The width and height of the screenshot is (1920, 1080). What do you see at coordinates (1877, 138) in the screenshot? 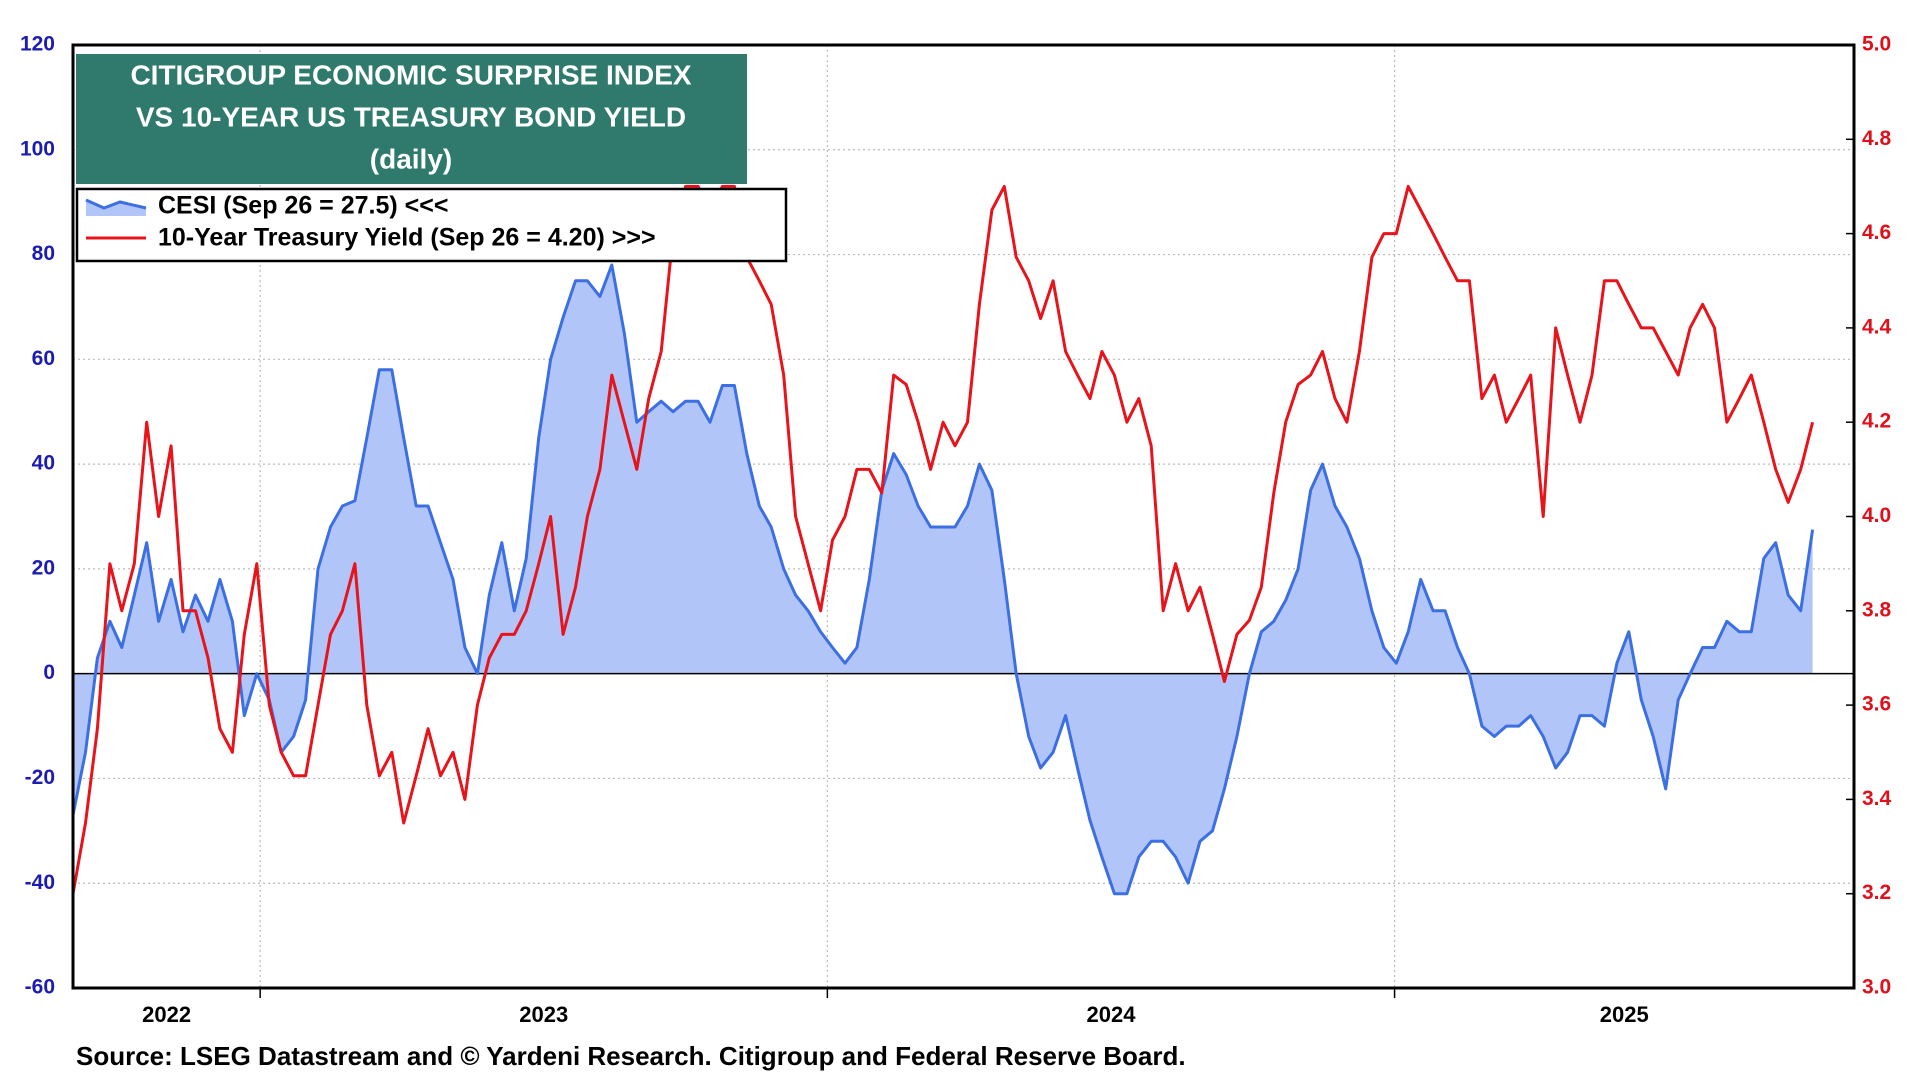
I see `y2-tick-label: 4.8` at bounding box center [1877, 138].